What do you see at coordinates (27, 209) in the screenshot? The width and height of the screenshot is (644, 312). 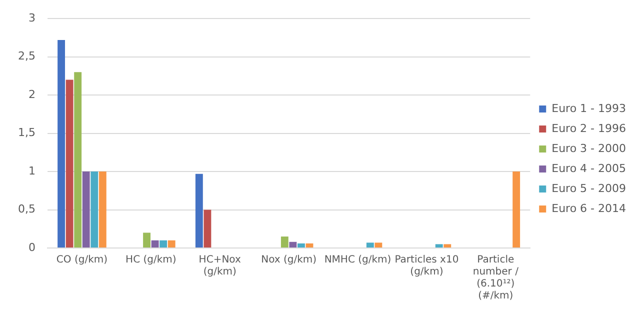 I see `y-tick-label: 0,5` at bounding box center [27, 209].